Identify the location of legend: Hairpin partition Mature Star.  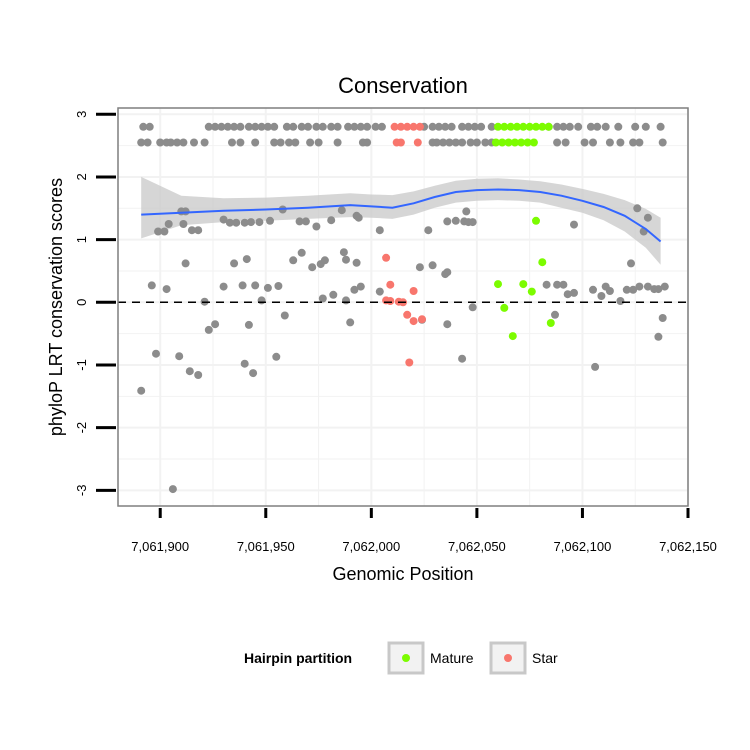
(401, 658).